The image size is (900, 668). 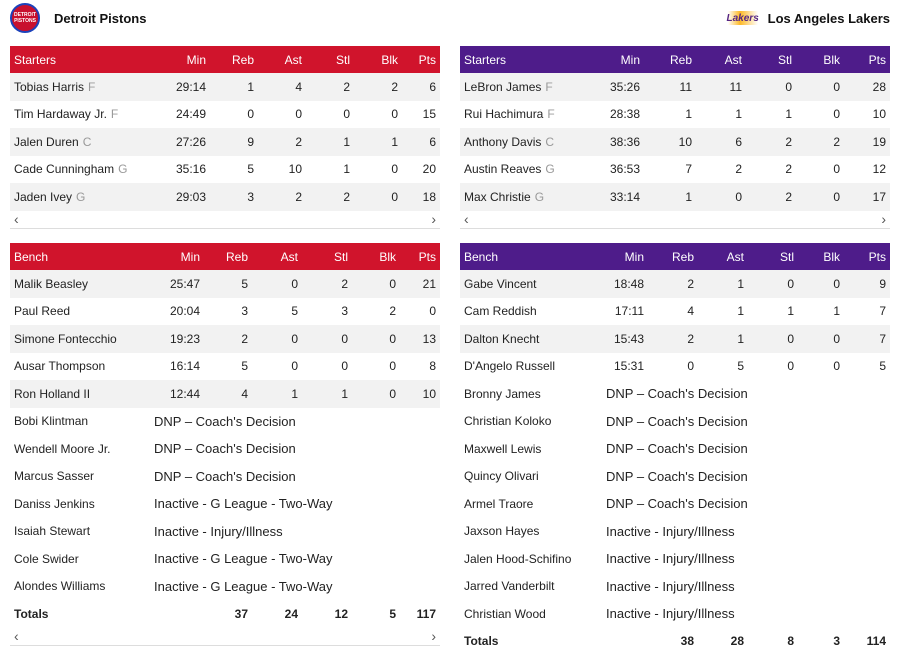 I want to click on player-status-note: Inactive - G League - Two-Way, so click(x=295, y=586).